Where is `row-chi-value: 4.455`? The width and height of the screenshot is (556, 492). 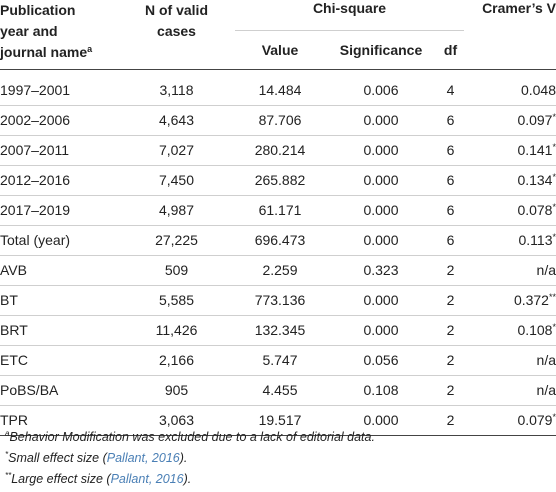 row-chi-value: 4.455 is located at coordinates (280, 390).